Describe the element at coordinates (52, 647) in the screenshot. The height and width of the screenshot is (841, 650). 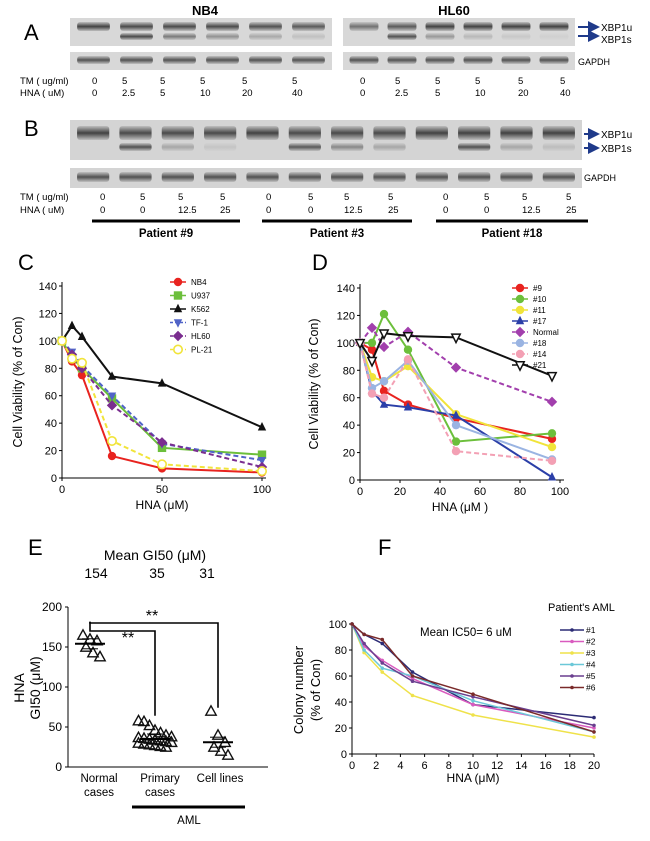
I see `y-tick-label: 150` at that location.